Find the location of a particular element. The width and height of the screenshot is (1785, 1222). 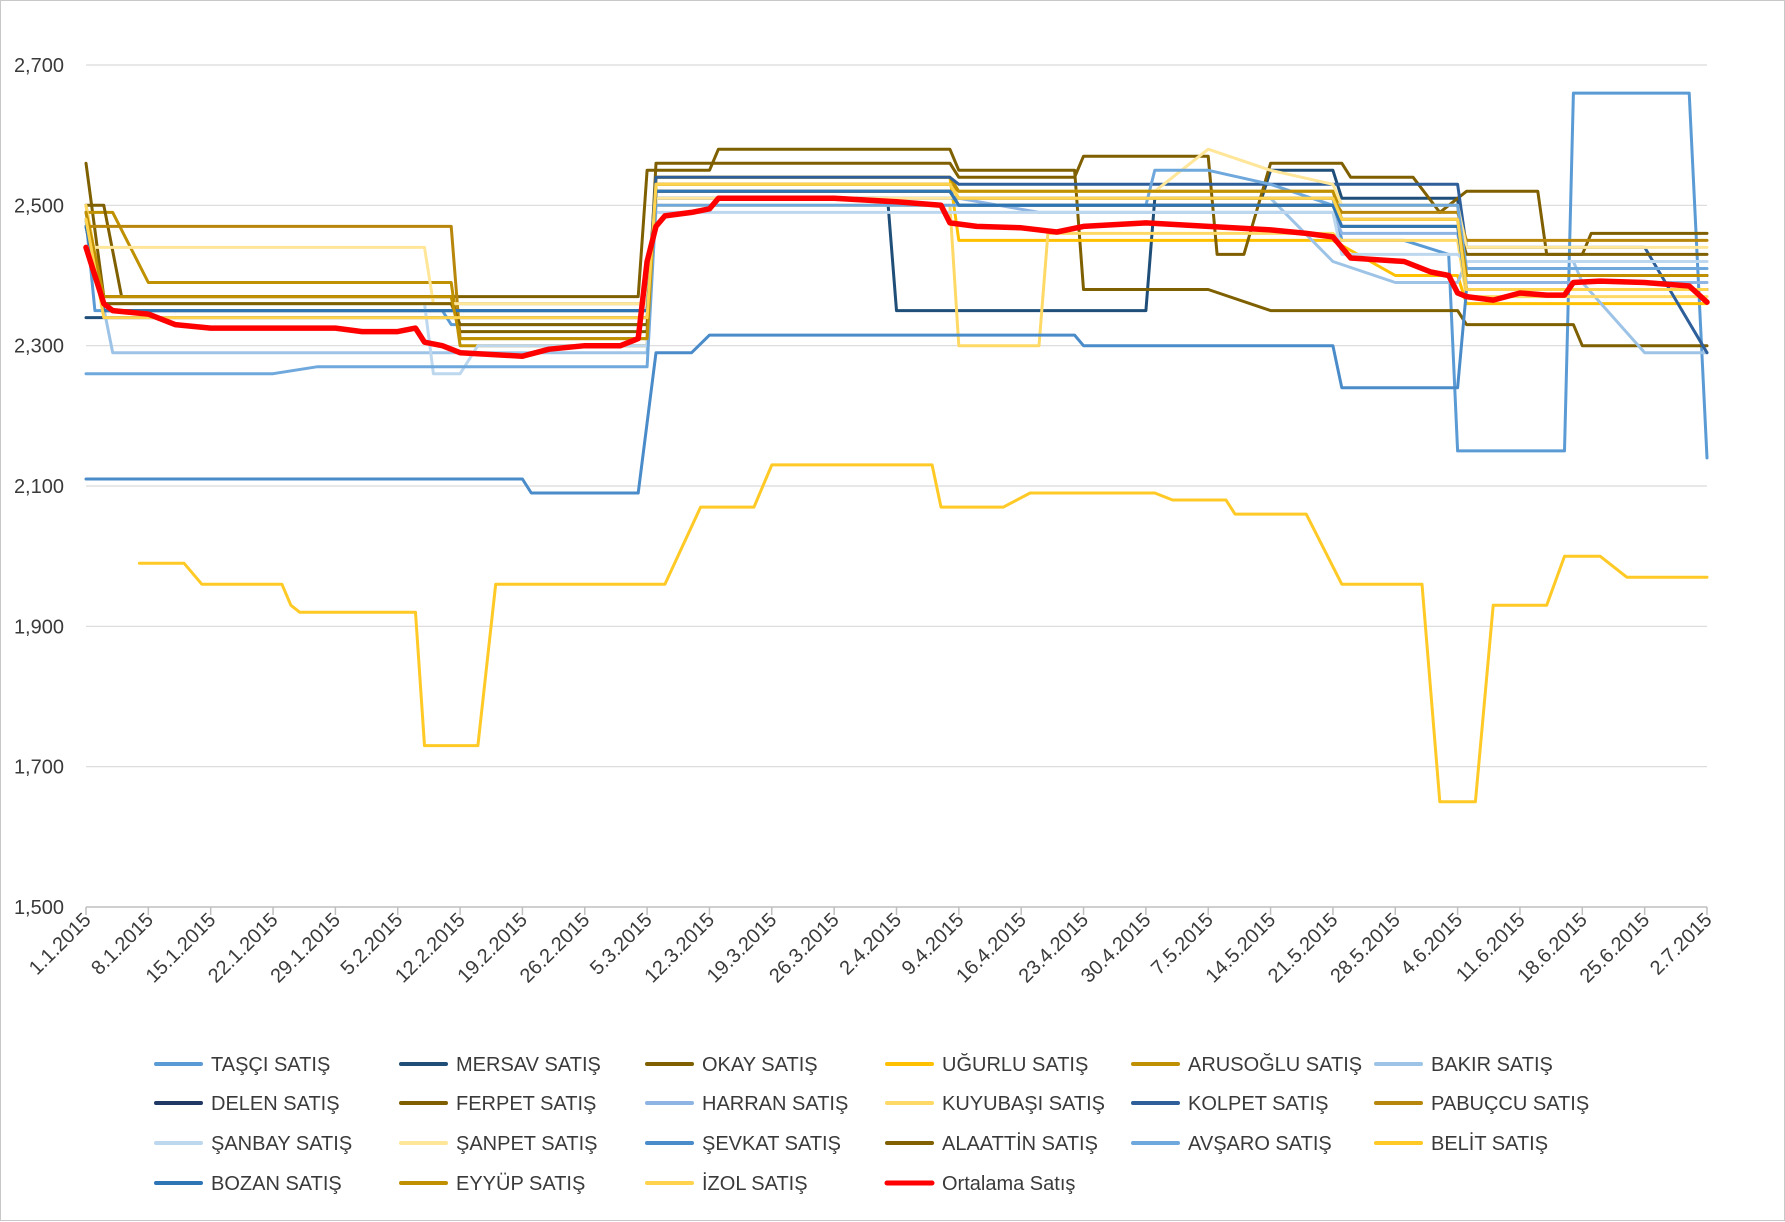

legend-entry: HARRAN SATIŞ is located at coordinates (746, 1104).